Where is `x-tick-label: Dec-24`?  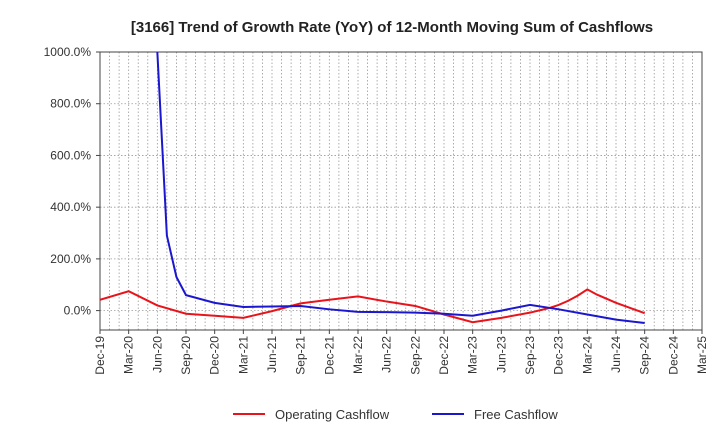 x-tick-label: Dec-24 is located at coordinates (673, 355).